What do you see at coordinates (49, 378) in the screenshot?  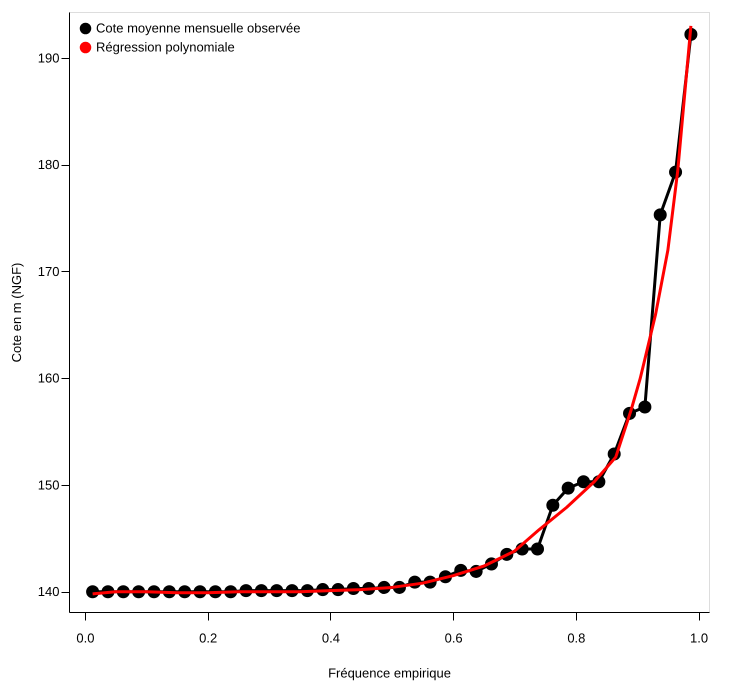 I see `y-tick-label: 160` at bounding box center [49, 378].